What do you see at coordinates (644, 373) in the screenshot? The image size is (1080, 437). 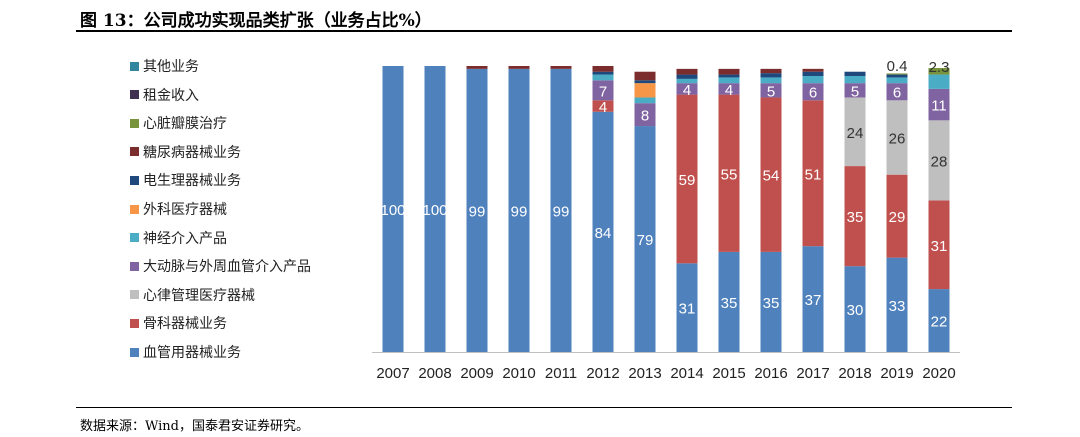 I see `x-tick-label-2013: 2013` at bounding box center [644, 373].